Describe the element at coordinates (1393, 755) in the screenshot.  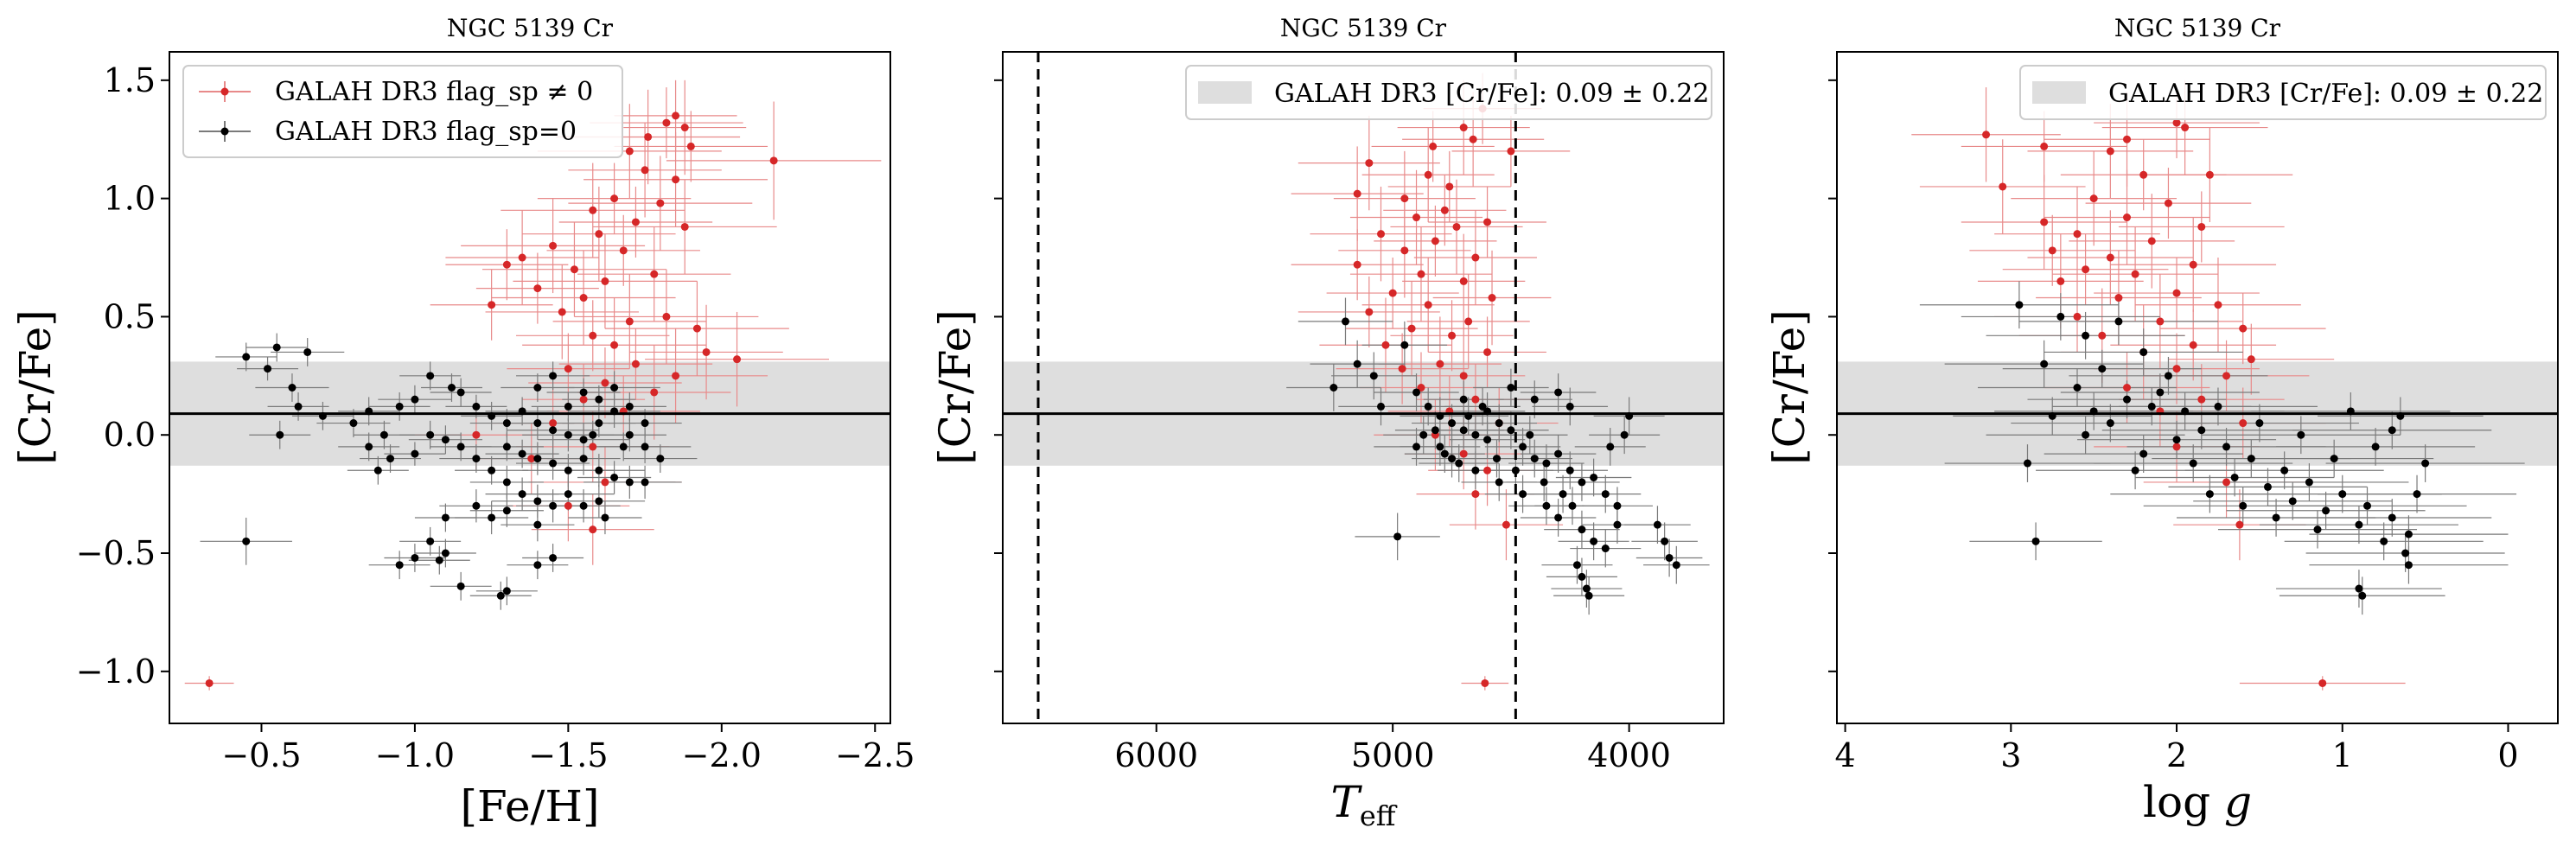
I see `x-tick-label: 5000` at that location.